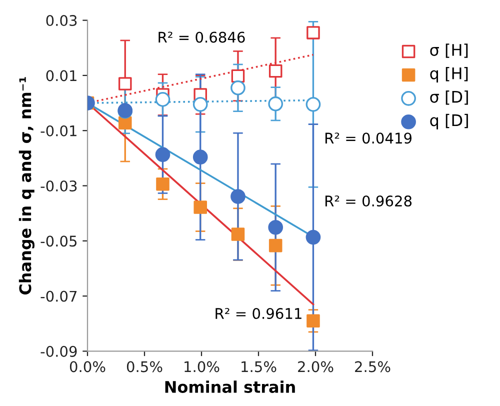  Describe the element at coordinates (58, 296) in the screenshot. I see `y-tick-label: -0.07` at that location.